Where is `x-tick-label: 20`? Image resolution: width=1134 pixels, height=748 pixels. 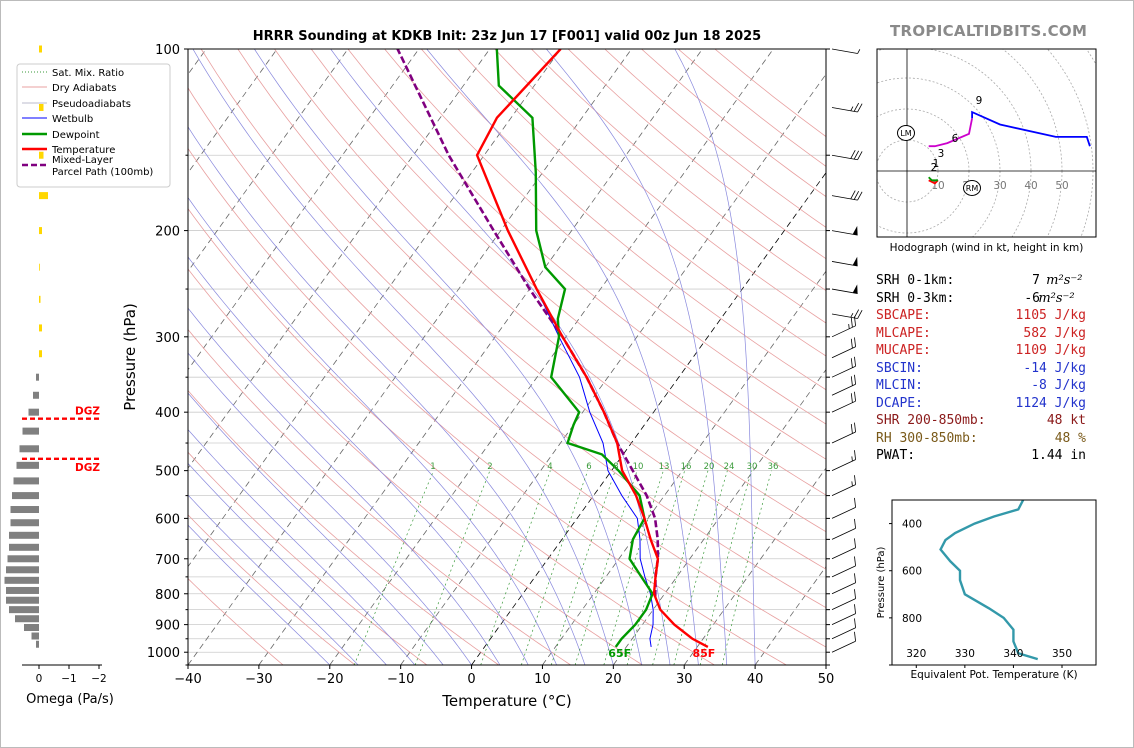
x-tick-label: 20 is located at coordinates (613, 679).